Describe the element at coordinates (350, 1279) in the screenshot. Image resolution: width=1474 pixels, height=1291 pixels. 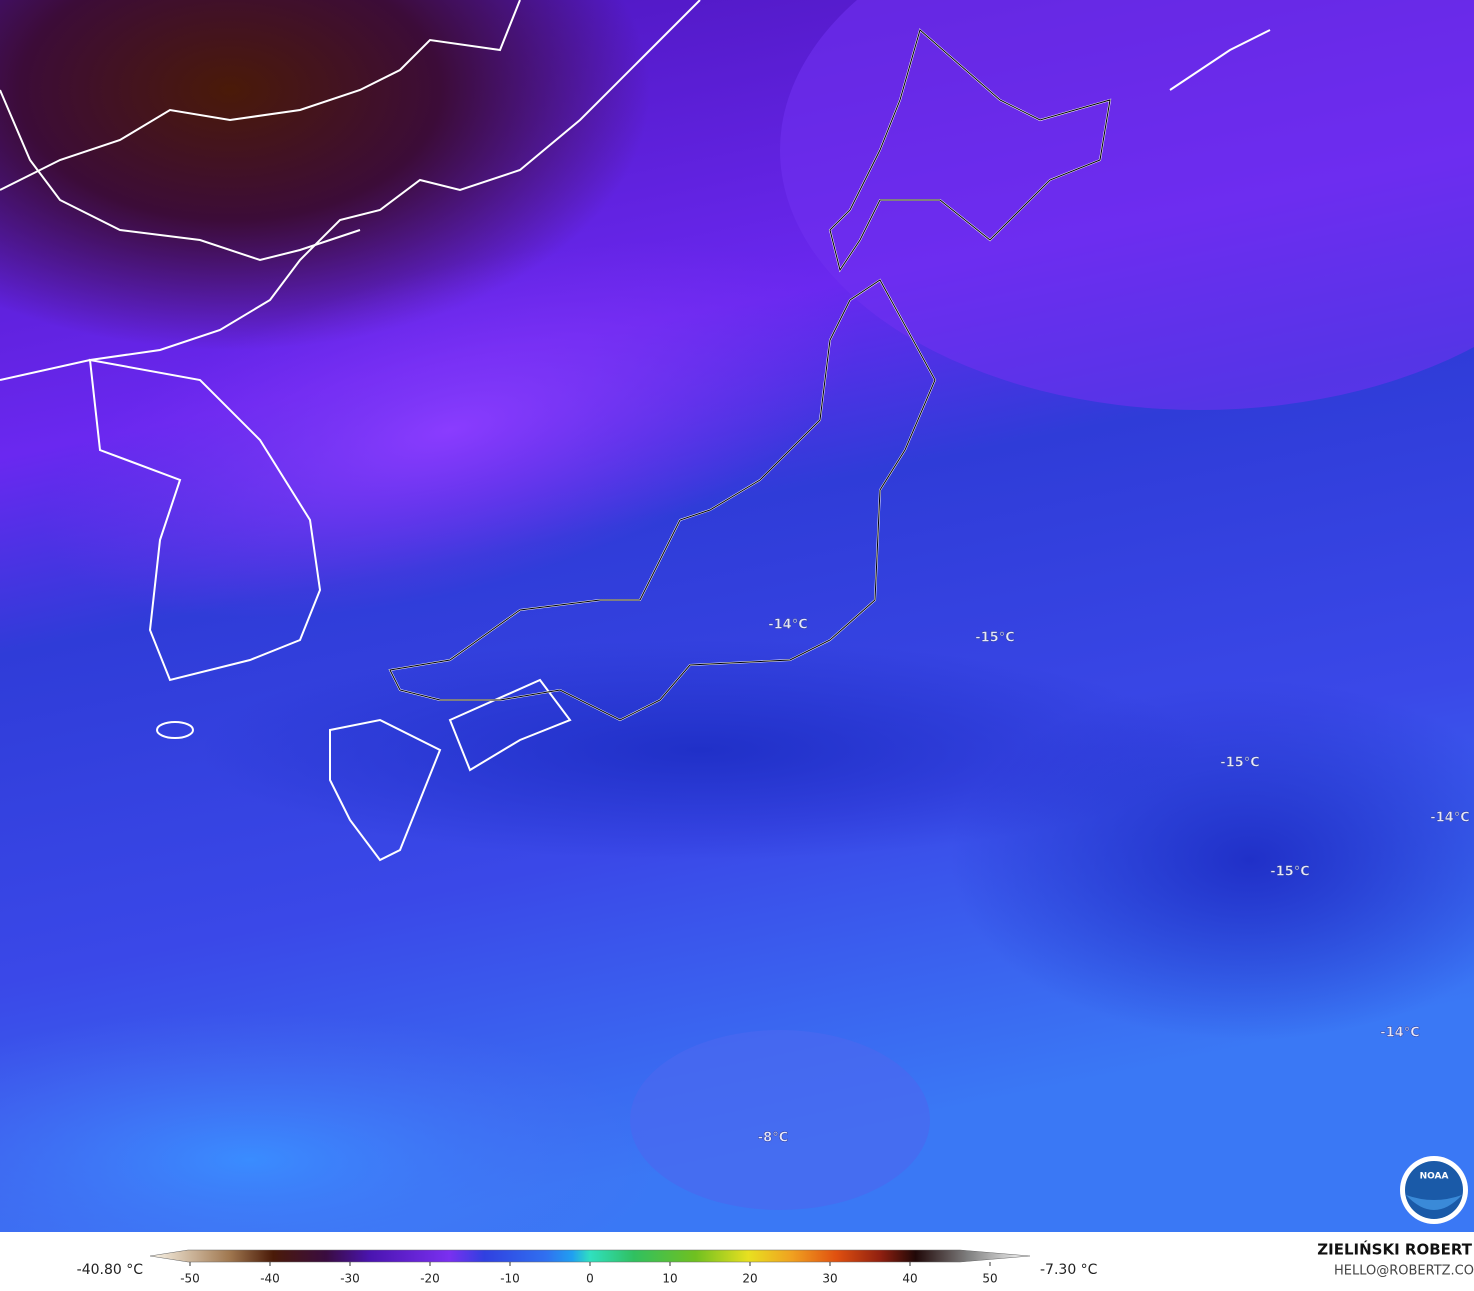
I see `tick-label: -30` at that location.